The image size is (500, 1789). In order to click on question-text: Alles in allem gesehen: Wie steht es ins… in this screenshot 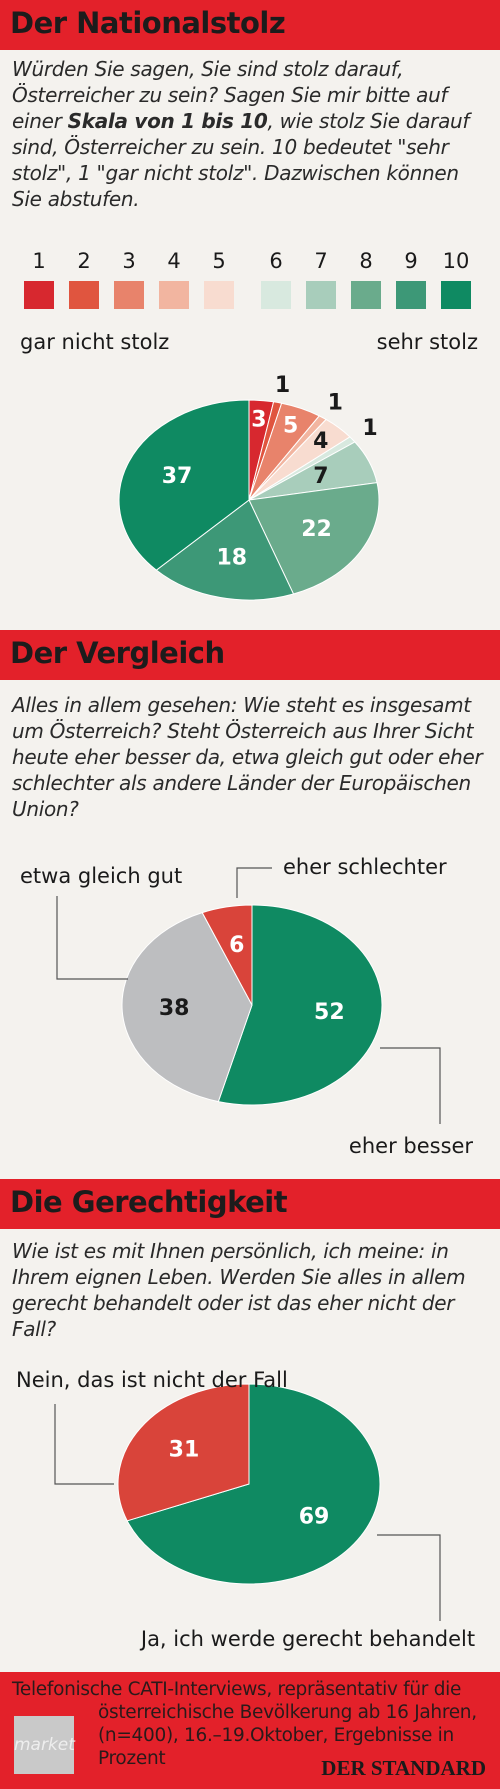, I will do `click(247, 757)`.